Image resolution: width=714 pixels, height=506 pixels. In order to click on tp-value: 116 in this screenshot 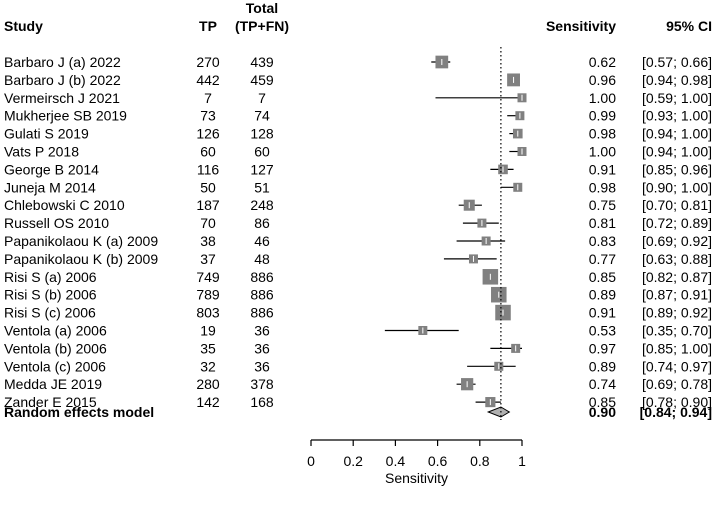, I will do `click(208, 169)`.